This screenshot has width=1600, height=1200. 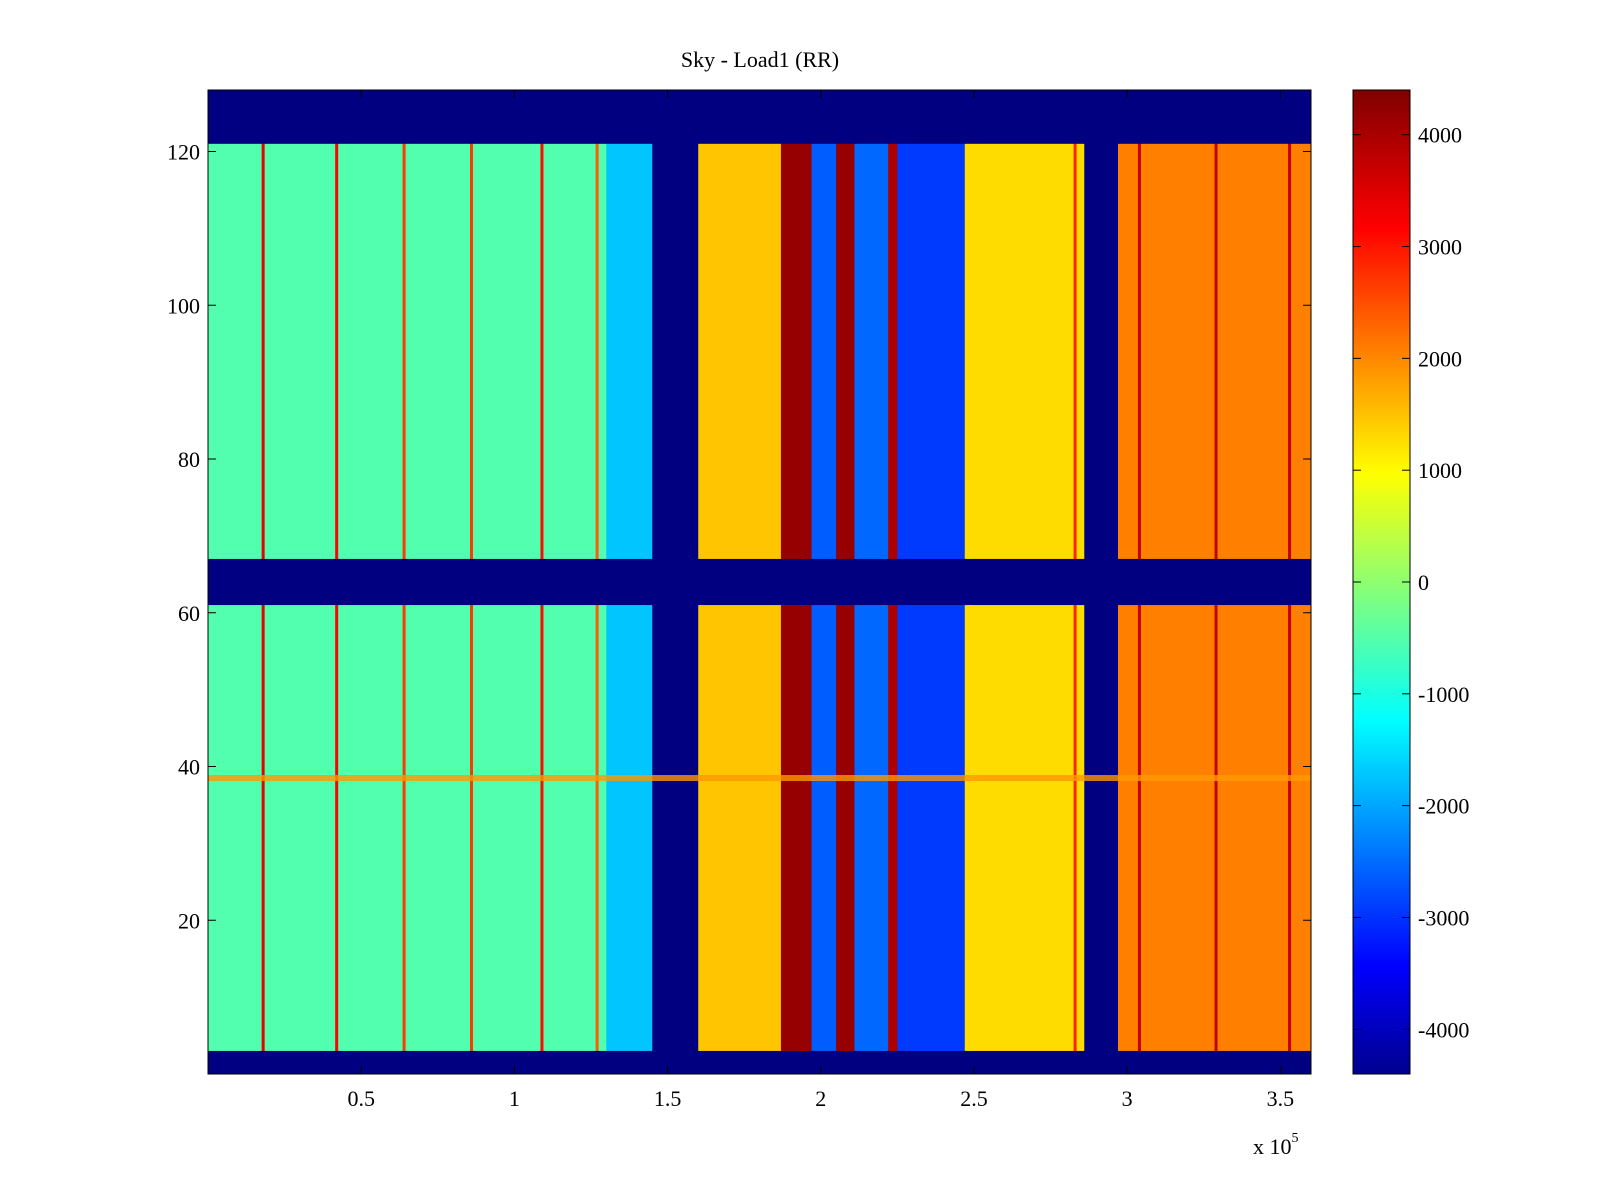 I want to click on x-axis-multiplier-exponent: 5, so click(x=1295, y=1138).